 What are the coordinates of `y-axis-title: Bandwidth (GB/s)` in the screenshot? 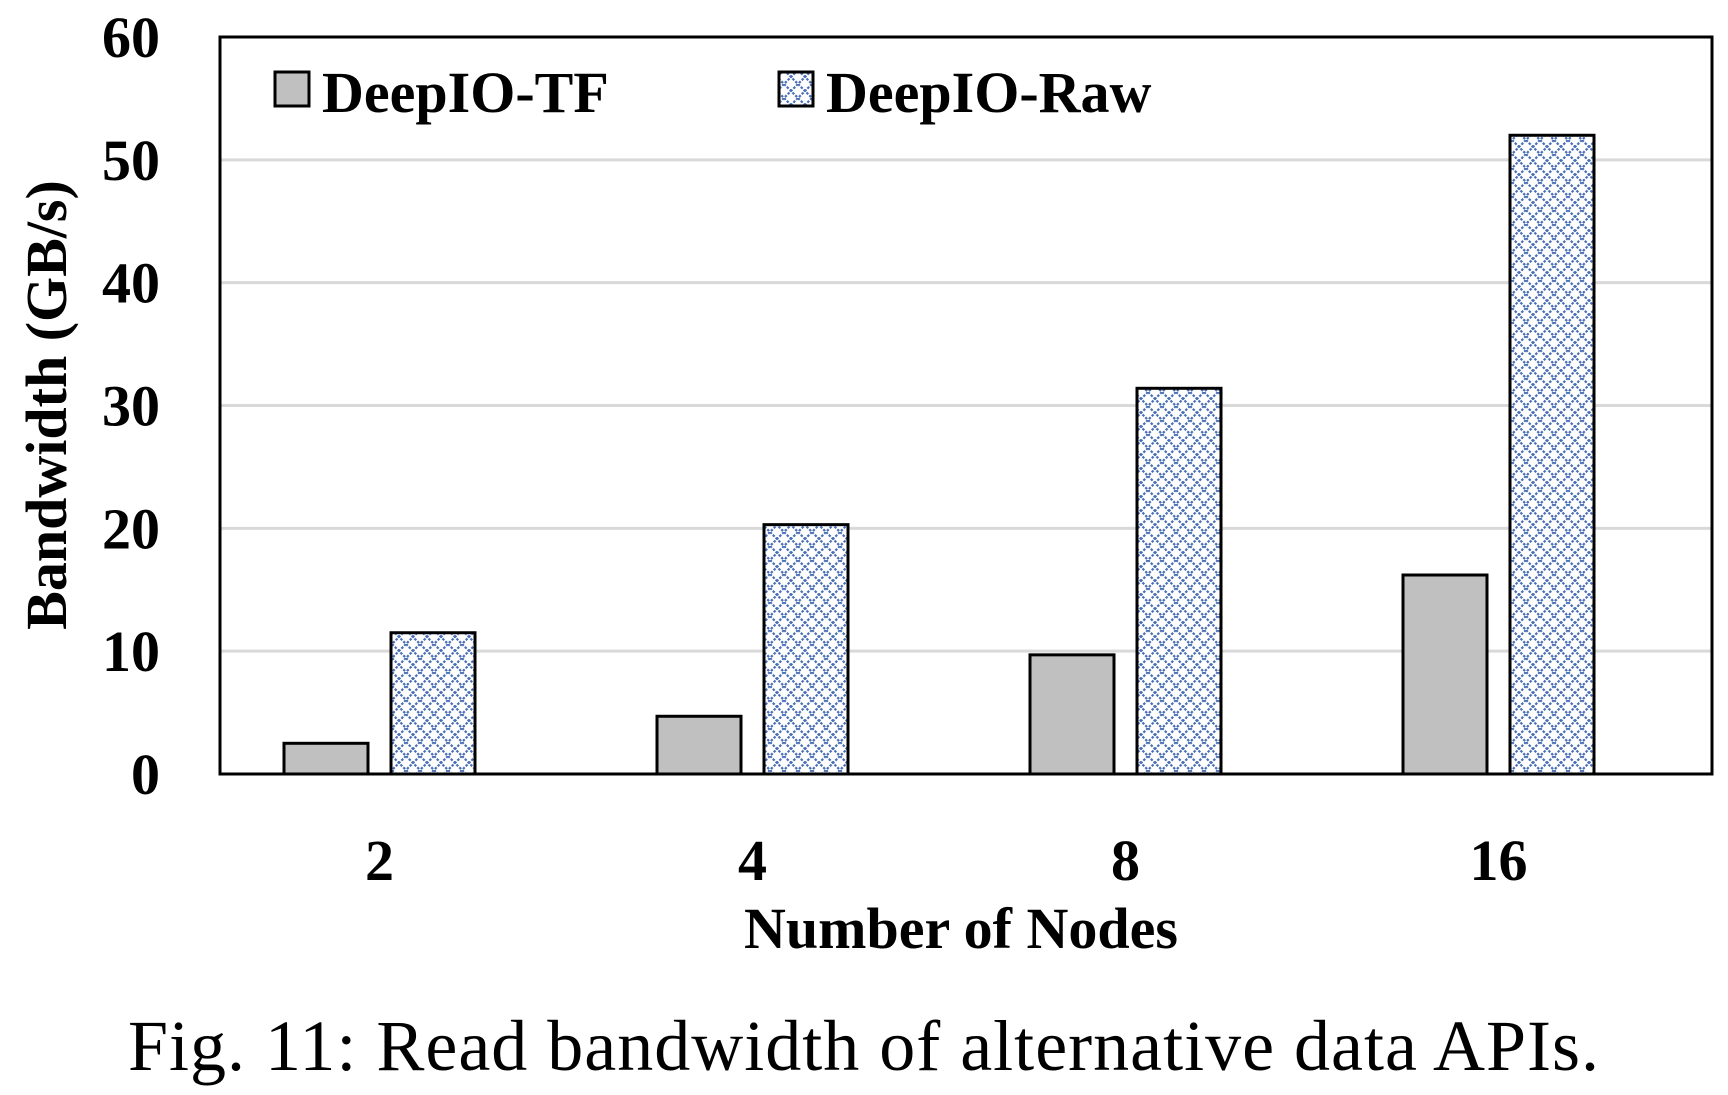 It's located at (46, 405).